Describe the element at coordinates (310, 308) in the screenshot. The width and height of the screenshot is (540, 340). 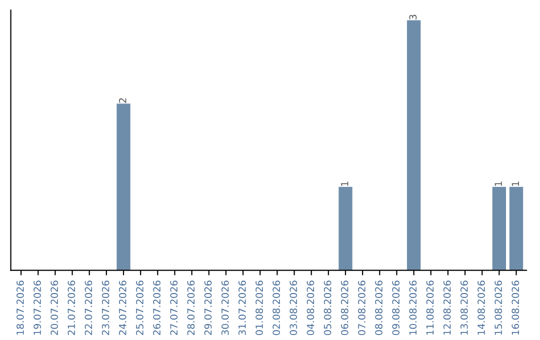
I see `x-tick-label: 04.08.2026` at that location.